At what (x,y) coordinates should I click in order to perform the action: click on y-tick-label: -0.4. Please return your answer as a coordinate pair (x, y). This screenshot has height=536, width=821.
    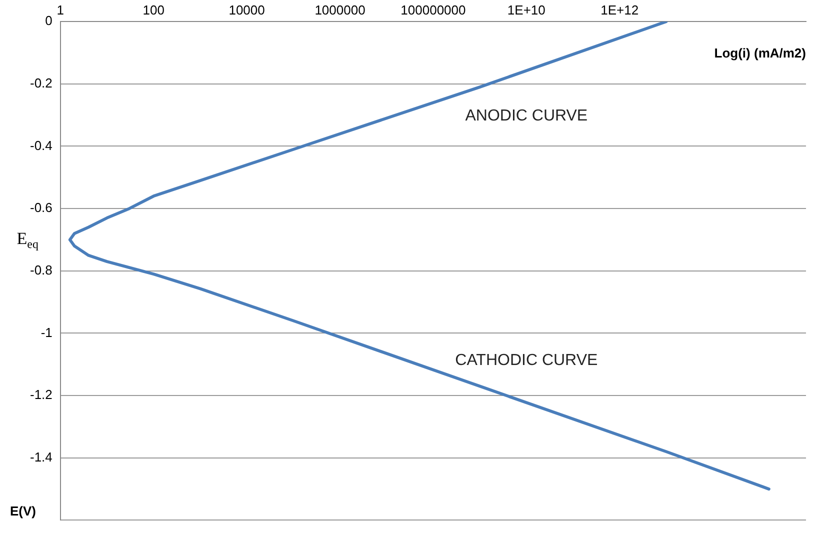
    Looking at the image, I should click on (41, 145).